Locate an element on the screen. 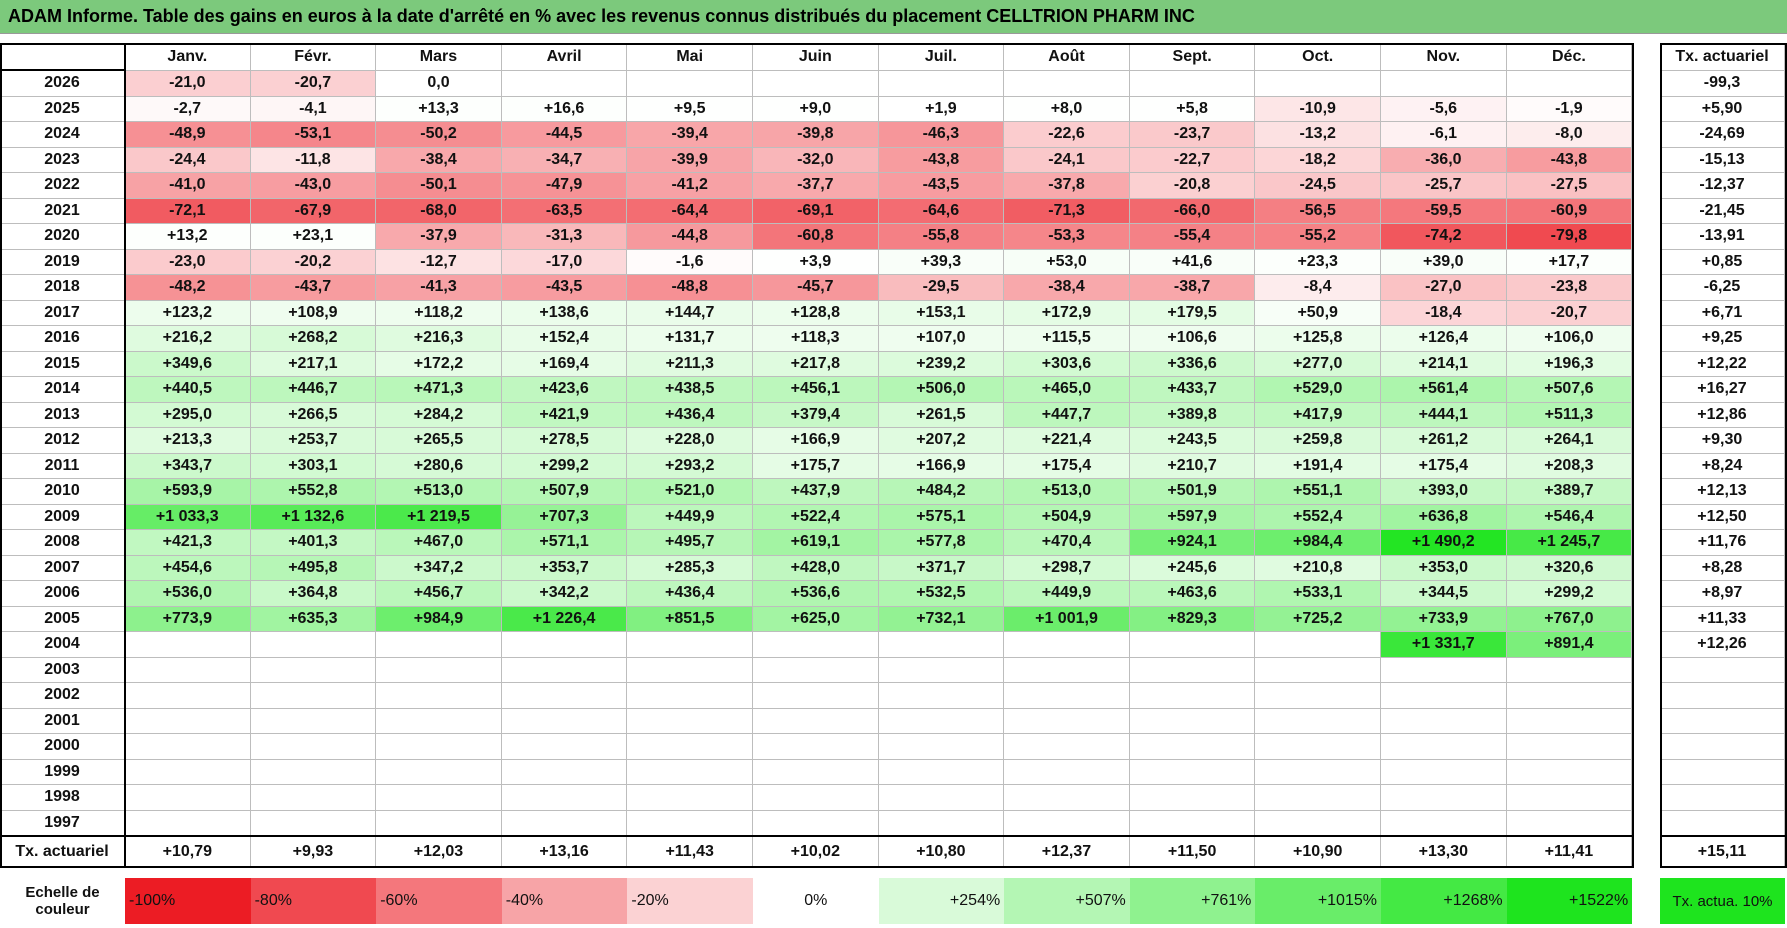  gain-cell: +9,5 is located at coordinates (690, 109).